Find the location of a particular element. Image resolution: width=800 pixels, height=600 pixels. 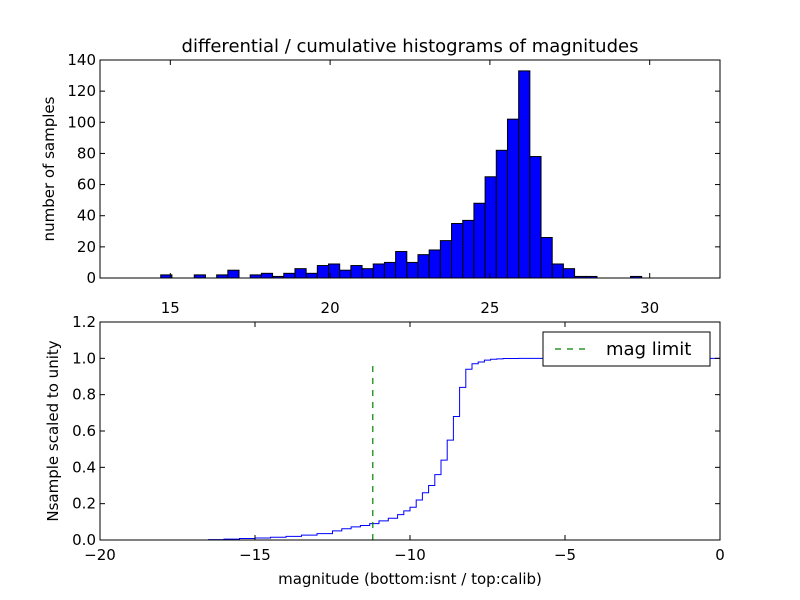

bottom-y-tick-label: 1.2 is located at coordinates (84, 322).